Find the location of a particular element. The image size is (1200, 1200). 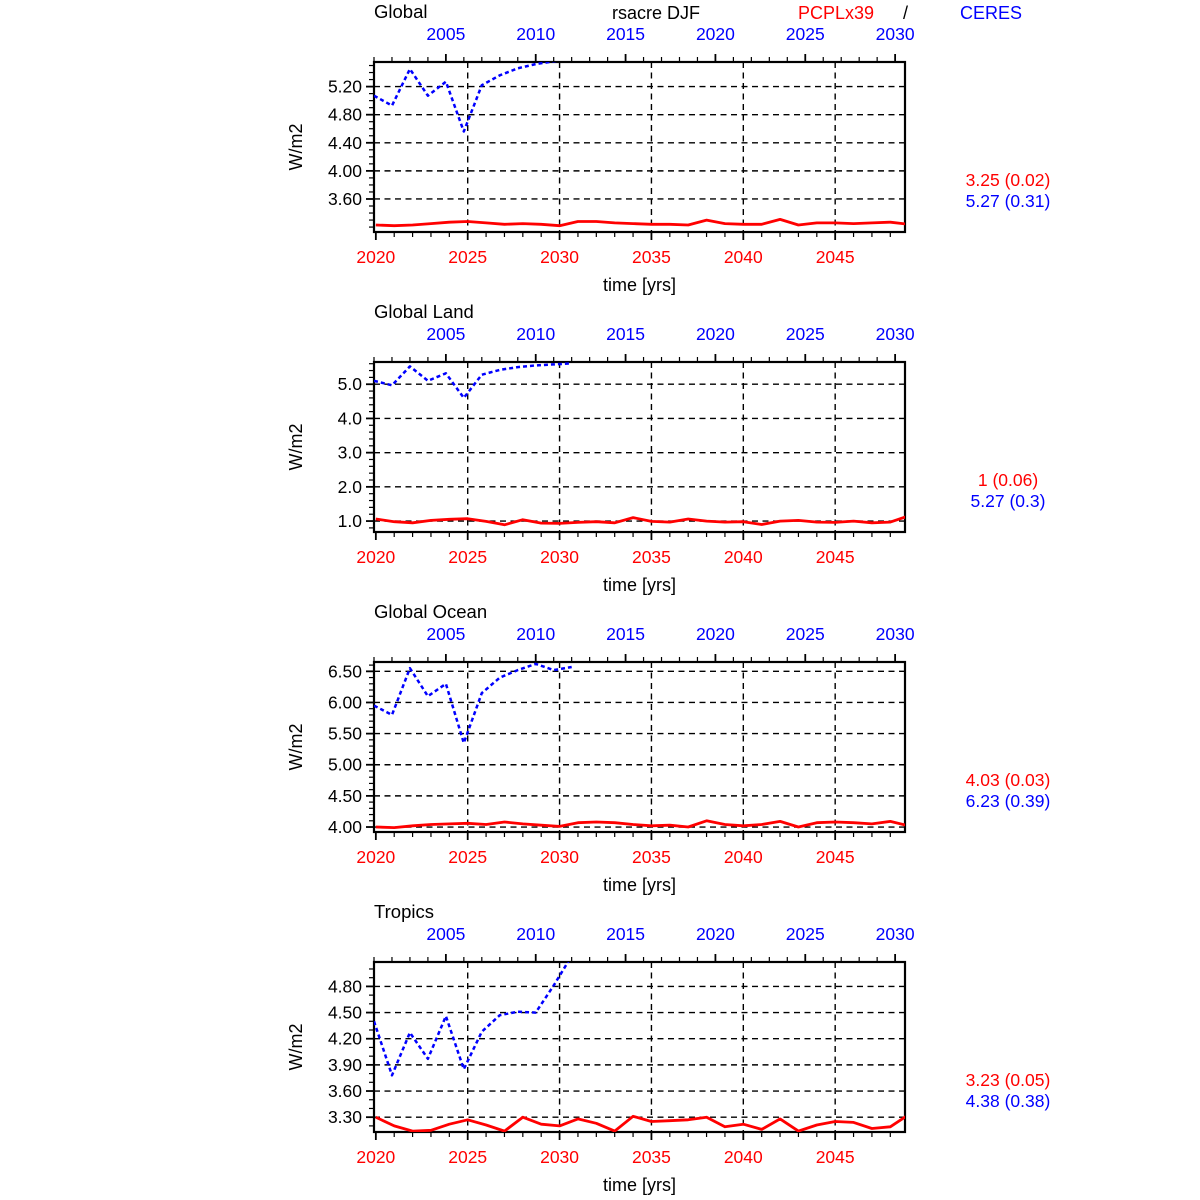

y-tick-label: 3.90 is located at coordinates (345, 1065).